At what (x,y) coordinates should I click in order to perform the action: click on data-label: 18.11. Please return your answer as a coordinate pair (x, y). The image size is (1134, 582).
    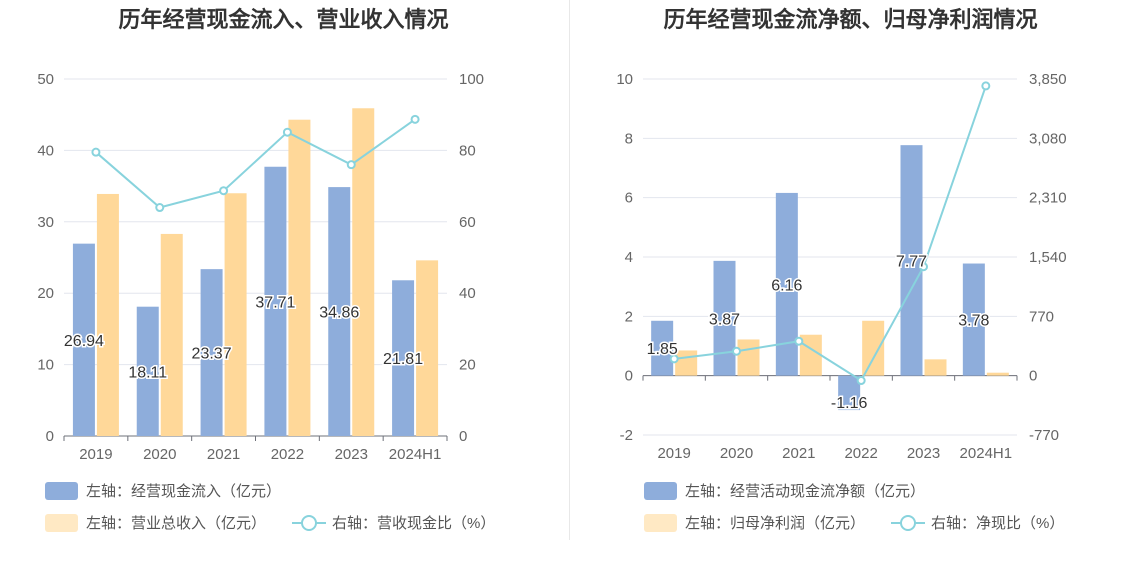
    Looking at the image, I should click on (147, 372).